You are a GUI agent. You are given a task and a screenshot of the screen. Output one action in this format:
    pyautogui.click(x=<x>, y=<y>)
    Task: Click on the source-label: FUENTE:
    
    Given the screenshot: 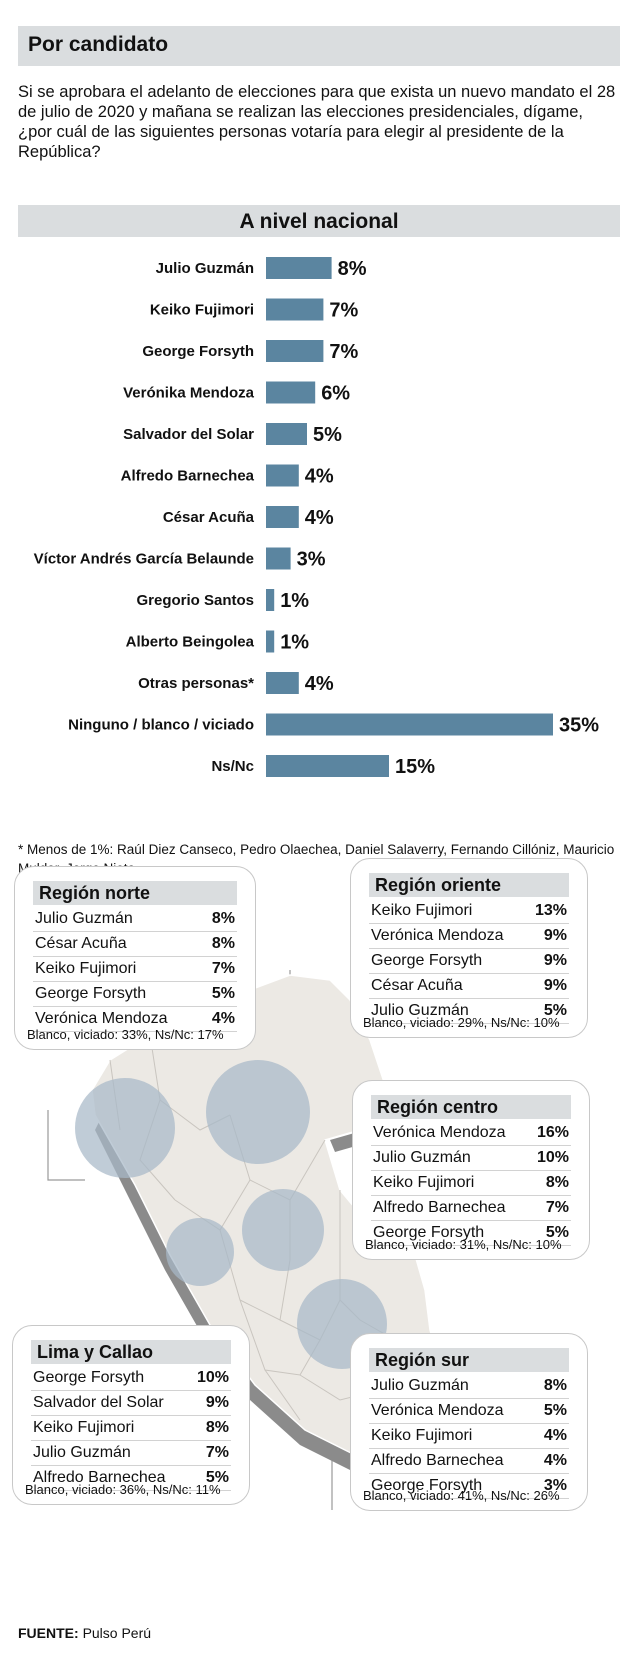 What is the action you would take?
    pyautogui.click(x=48, y=1633)
    